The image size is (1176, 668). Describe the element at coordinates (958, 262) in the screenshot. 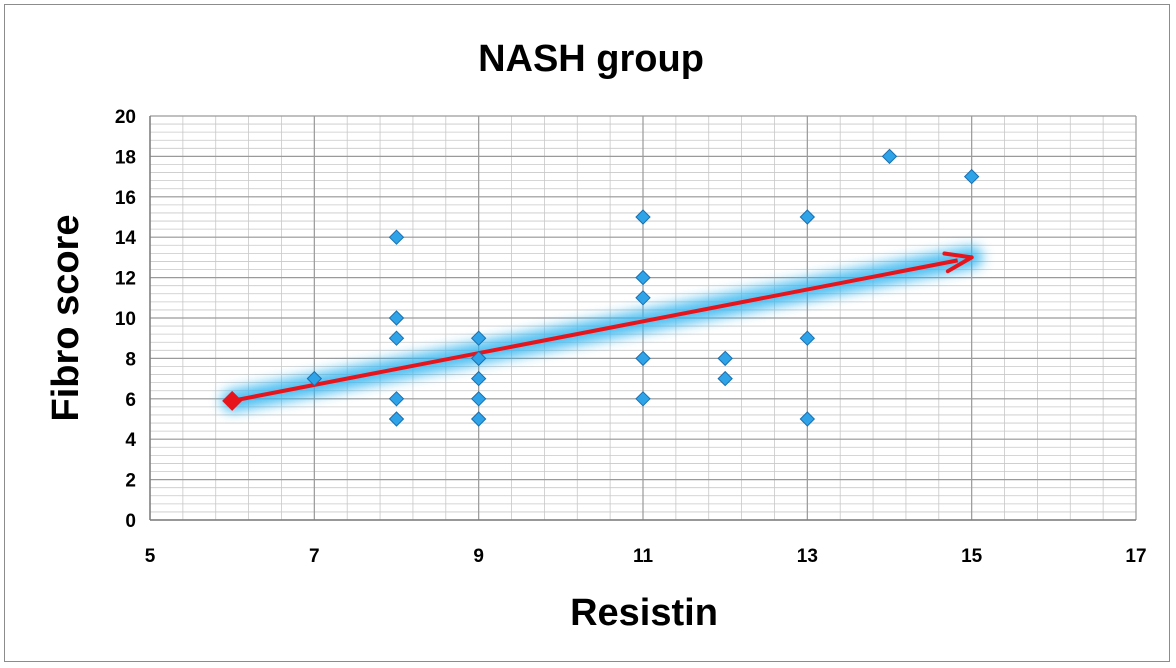

I see `arrow-head` at that location.